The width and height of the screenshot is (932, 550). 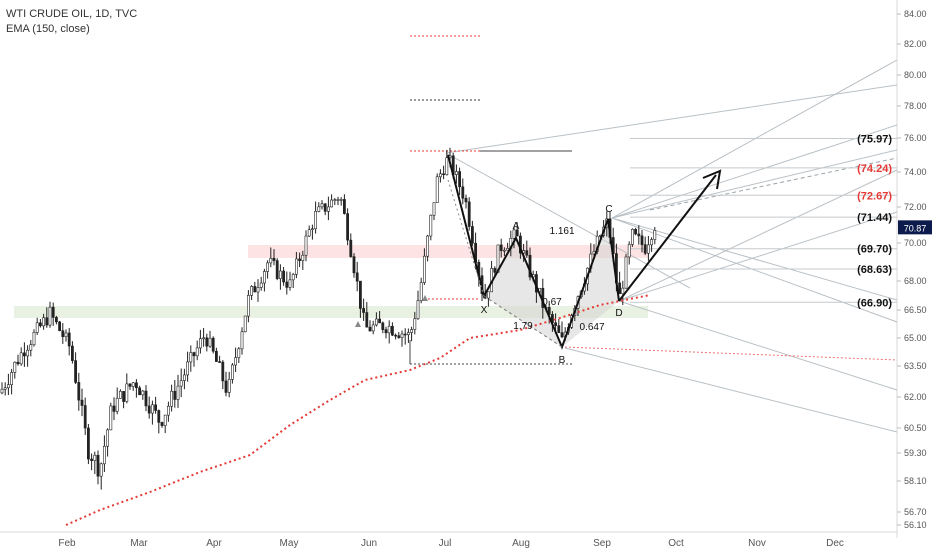 What do you see at coordinates (915, 310) in the screenshot?
I see `price-tick-label: 66.50` at bounding box center [915, 310].